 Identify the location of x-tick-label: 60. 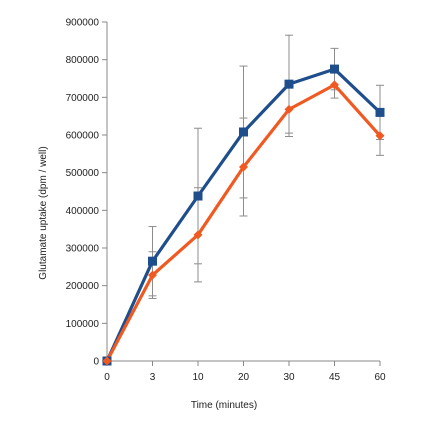
(380, 377).